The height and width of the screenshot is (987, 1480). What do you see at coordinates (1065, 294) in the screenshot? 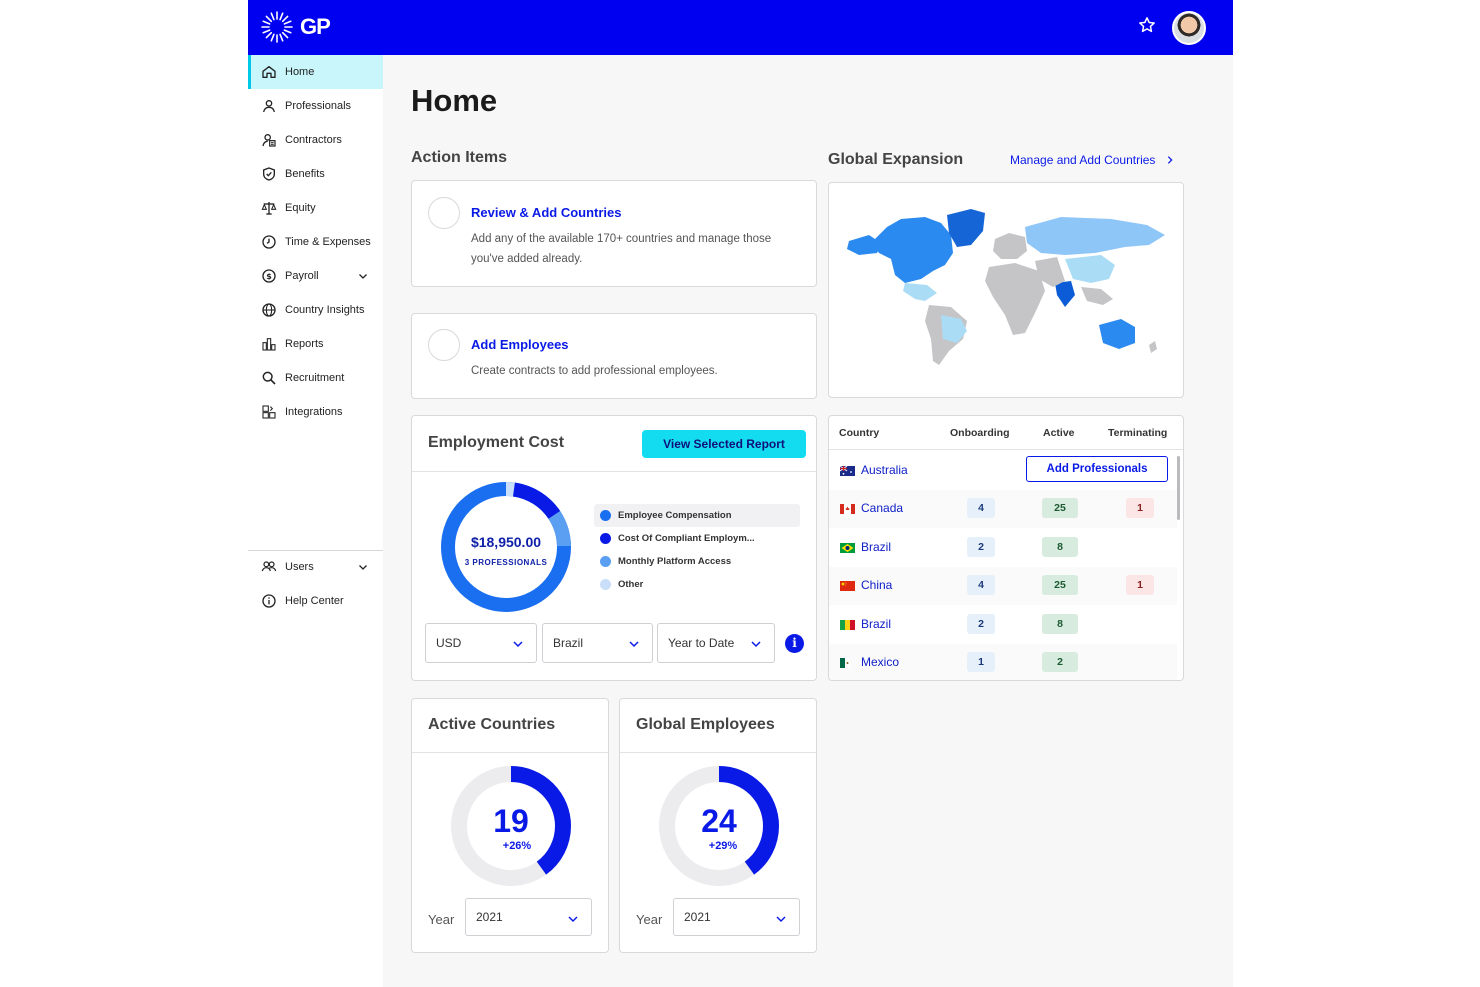
I see `map-region-india` at bounding box center [1065, 294].